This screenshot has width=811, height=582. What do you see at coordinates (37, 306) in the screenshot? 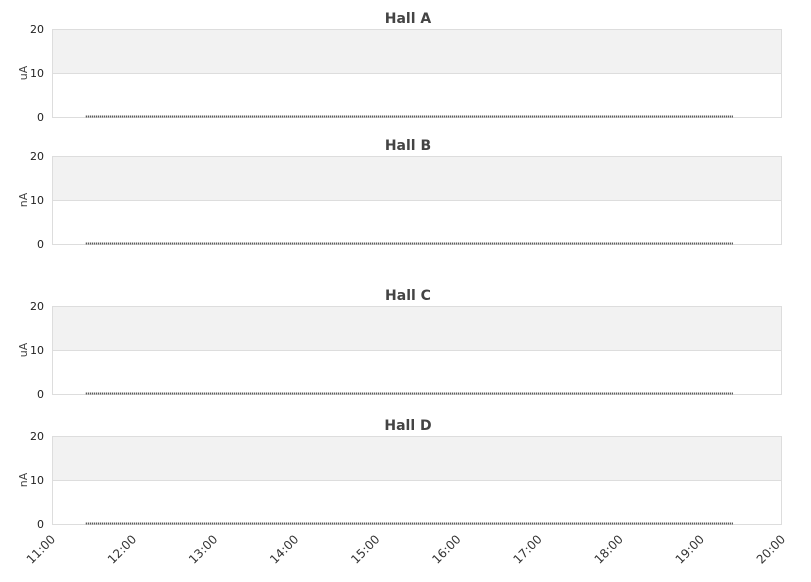
I see `panel-3-ytick-label: 20` at bounding box center [37, 306].